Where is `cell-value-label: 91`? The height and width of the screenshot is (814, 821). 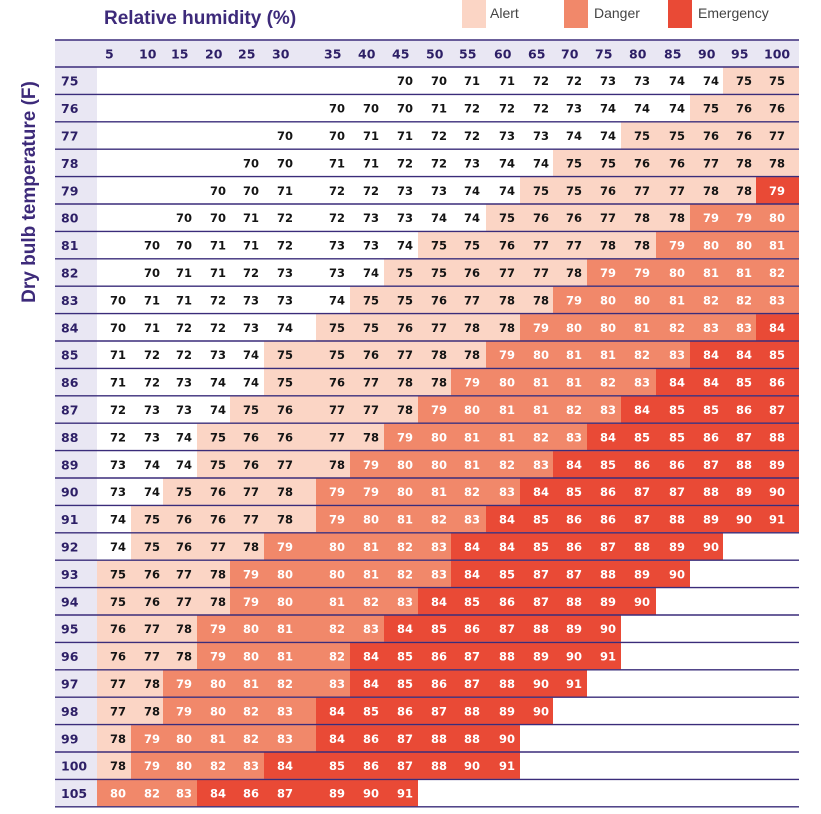 cell-value-label: 91 is located at coordinates (507, 766).